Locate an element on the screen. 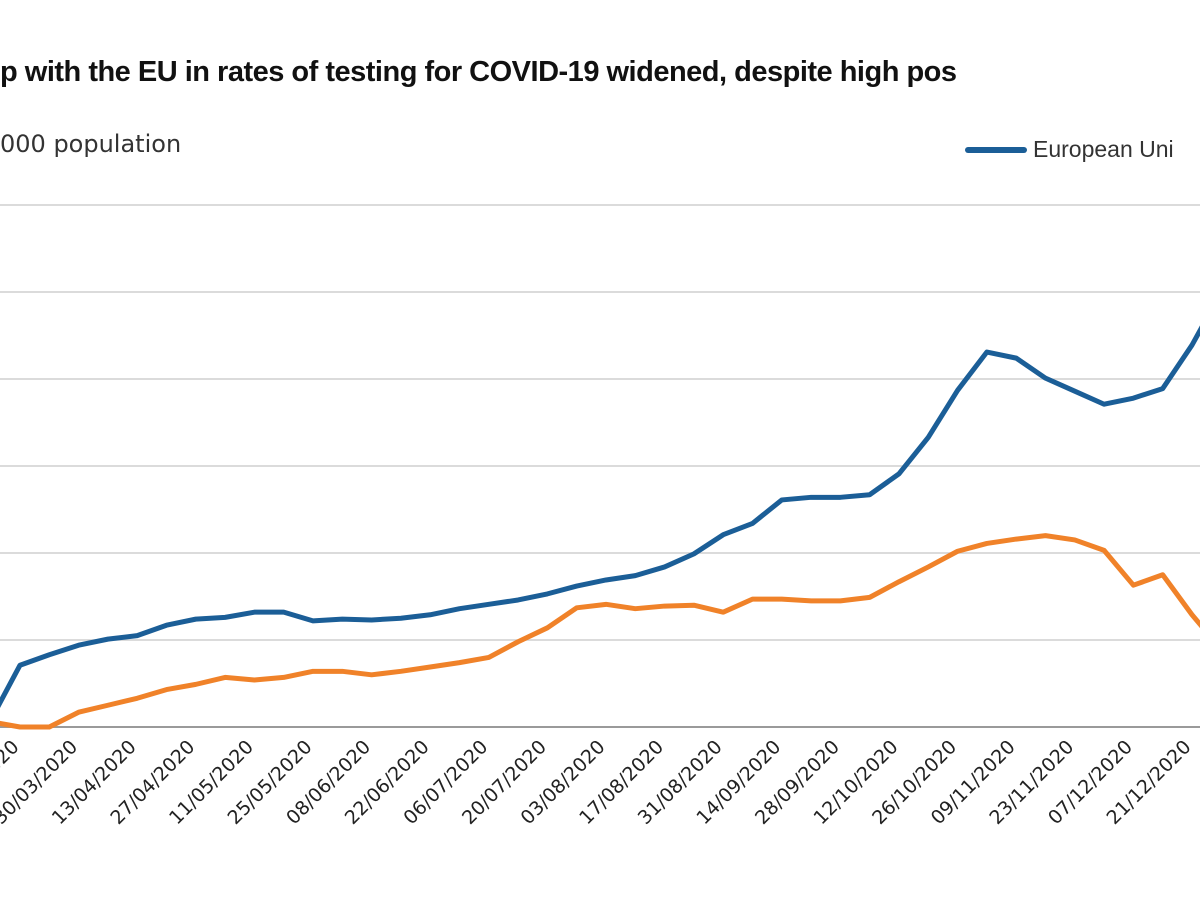  legend: European Uni is located at coordinates (1069, 149).